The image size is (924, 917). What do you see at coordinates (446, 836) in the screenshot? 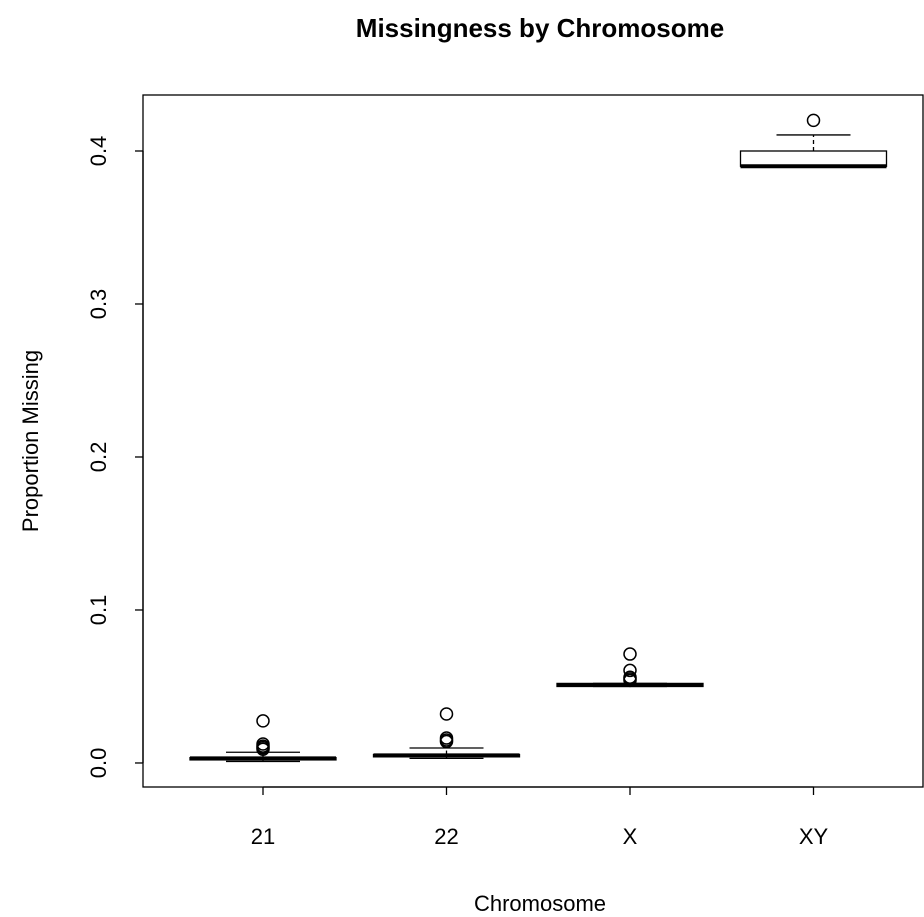
I see `x-tick-label: 22` at bounding box center [446, 836].